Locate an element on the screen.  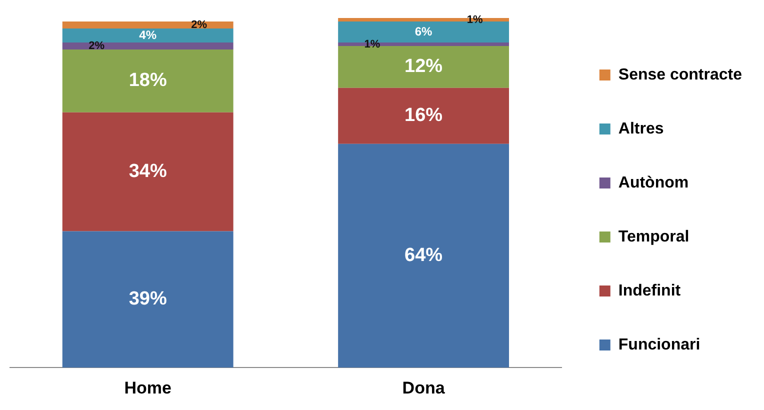
legend-label: Sense contracte is located at coordinates (680, 75).